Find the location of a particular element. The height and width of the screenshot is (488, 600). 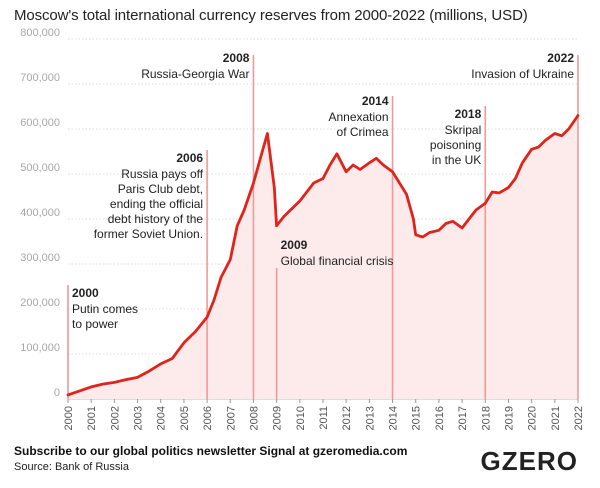

x-tick-label-2007: 2007 is located at coordinates (231, 418).